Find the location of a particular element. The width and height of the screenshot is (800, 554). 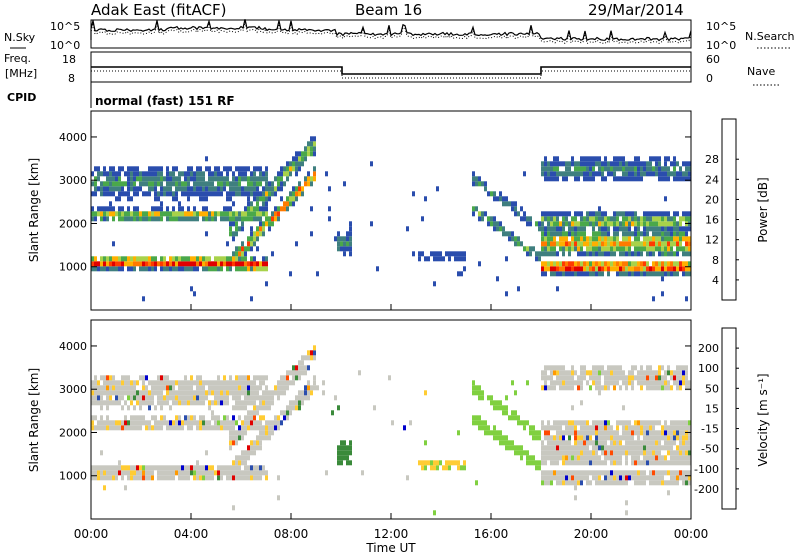

freq-tick-low: 8 is located at coordinates (71, 78).